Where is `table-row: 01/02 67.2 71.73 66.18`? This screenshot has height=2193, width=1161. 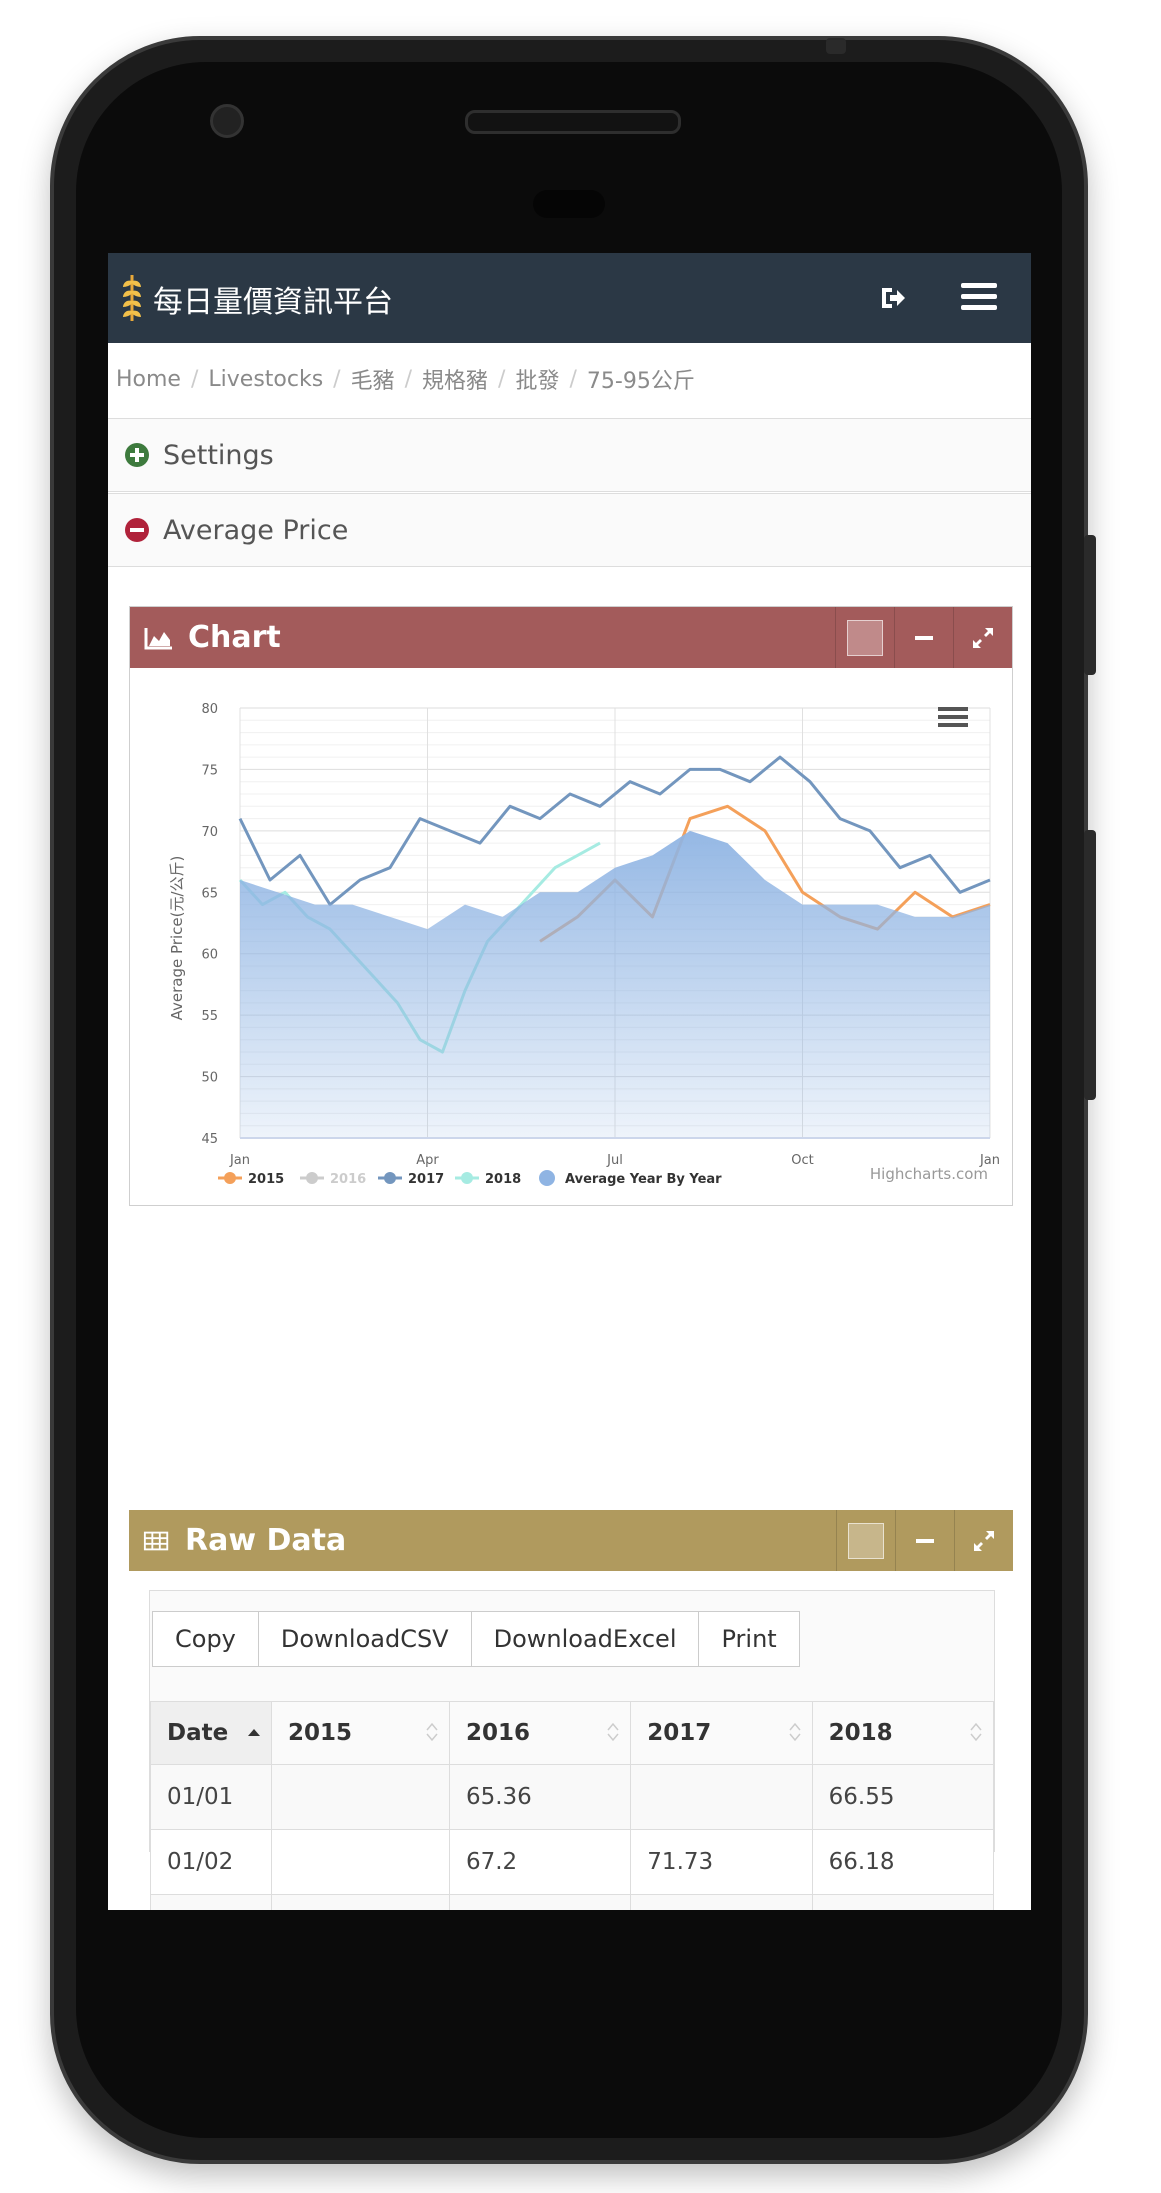 table-row: 01/02 67.2 71.73 66.18 is located at coordinates (572, 1862).